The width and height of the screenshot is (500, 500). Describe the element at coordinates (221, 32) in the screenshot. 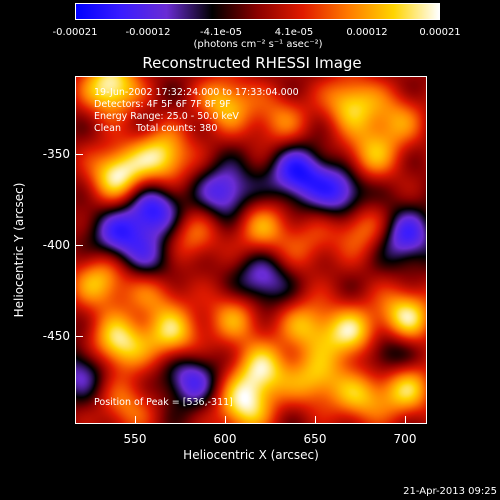

I see `colorbar-tick: -4.1e-05` at that location.